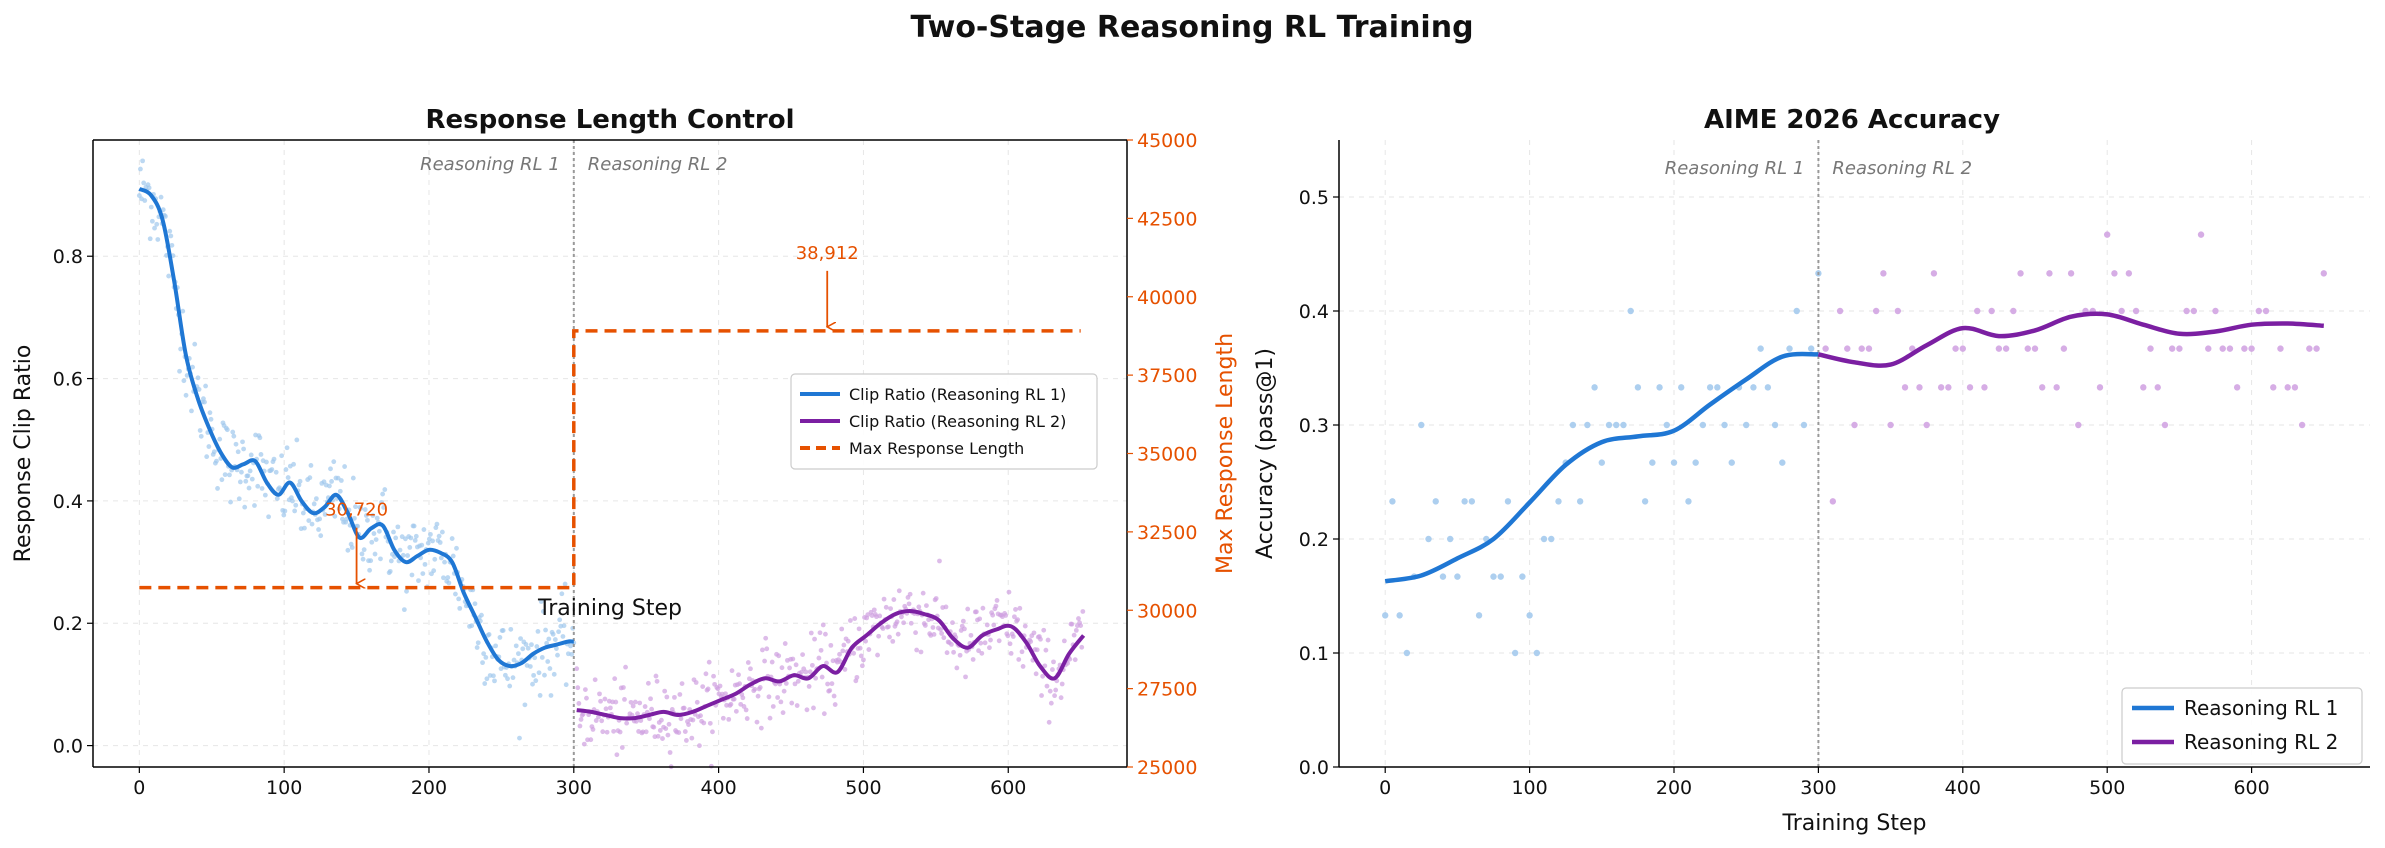  I want to click on left-annotations, so click(592, 427).